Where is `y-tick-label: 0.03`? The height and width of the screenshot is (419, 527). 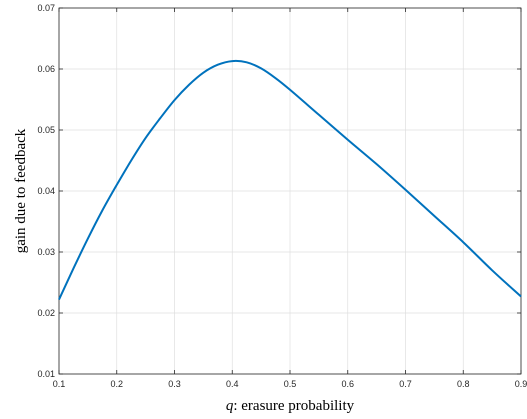
y-tick-label: 0.03 is located at coordinates (46, 252).